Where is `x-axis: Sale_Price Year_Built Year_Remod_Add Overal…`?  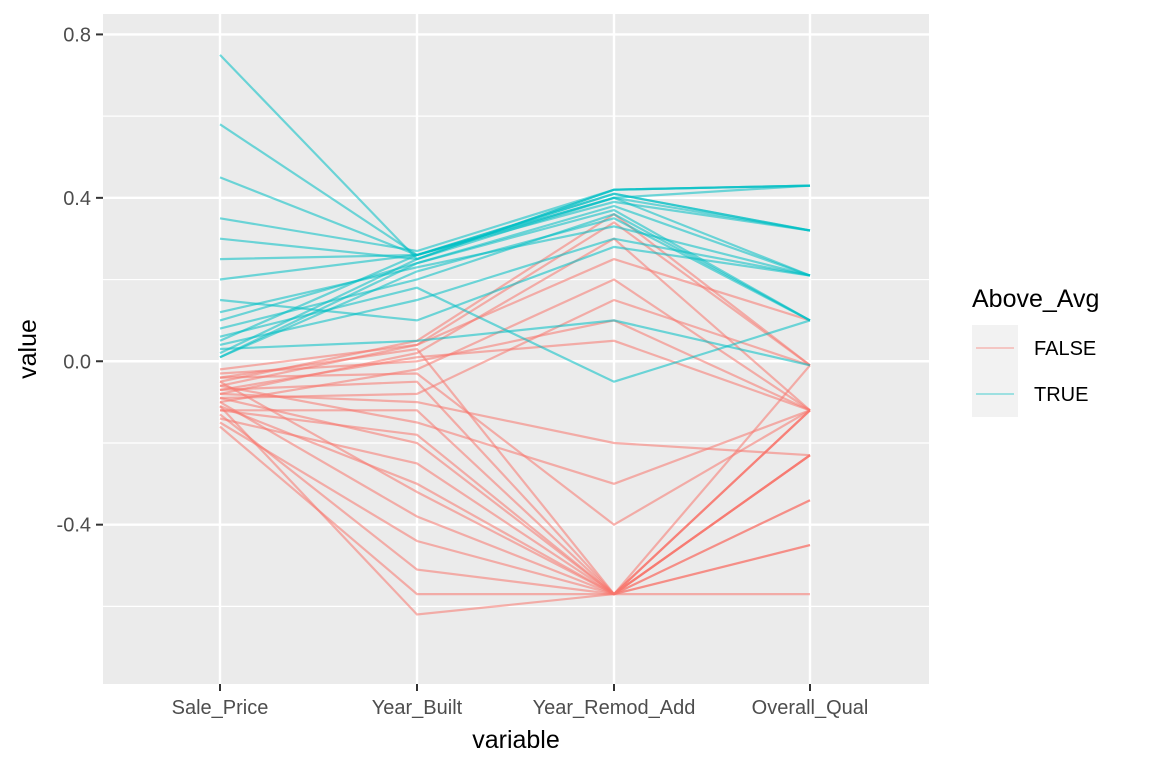 x-axis: Sale_Price Year_Built Year_Remod_Add Overal… is located at coordinates (520, 701).